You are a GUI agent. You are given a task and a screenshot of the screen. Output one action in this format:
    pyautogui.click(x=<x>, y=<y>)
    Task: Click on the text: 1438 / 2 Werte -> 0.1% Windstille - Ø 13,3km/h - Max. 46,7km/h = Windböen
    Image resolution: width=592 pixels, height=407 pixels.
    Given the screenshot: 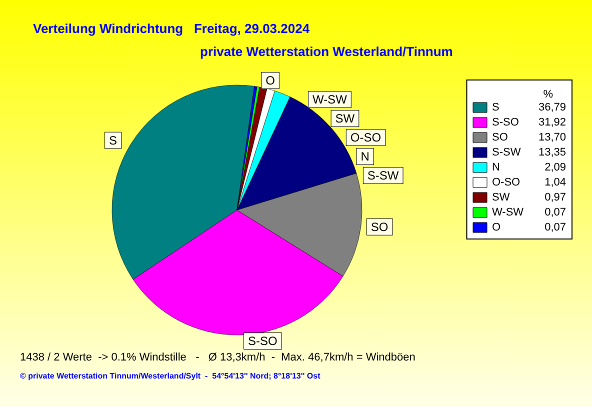 What is the action you would take?
    pyautogui.click(x=218, y=358)
    